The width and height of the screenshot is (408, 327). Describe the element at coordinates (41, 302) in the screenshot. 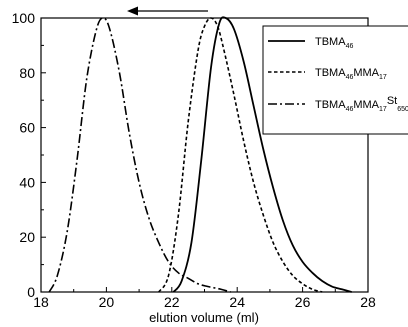

I see `x-tick-label: 18` at that location.